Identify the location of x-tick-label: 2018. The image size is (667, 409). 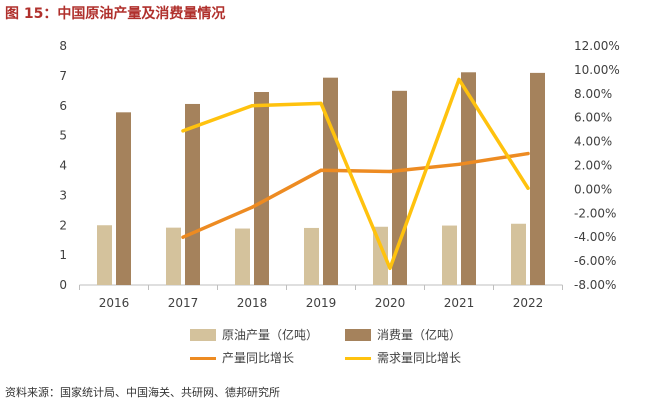
(252, 303).